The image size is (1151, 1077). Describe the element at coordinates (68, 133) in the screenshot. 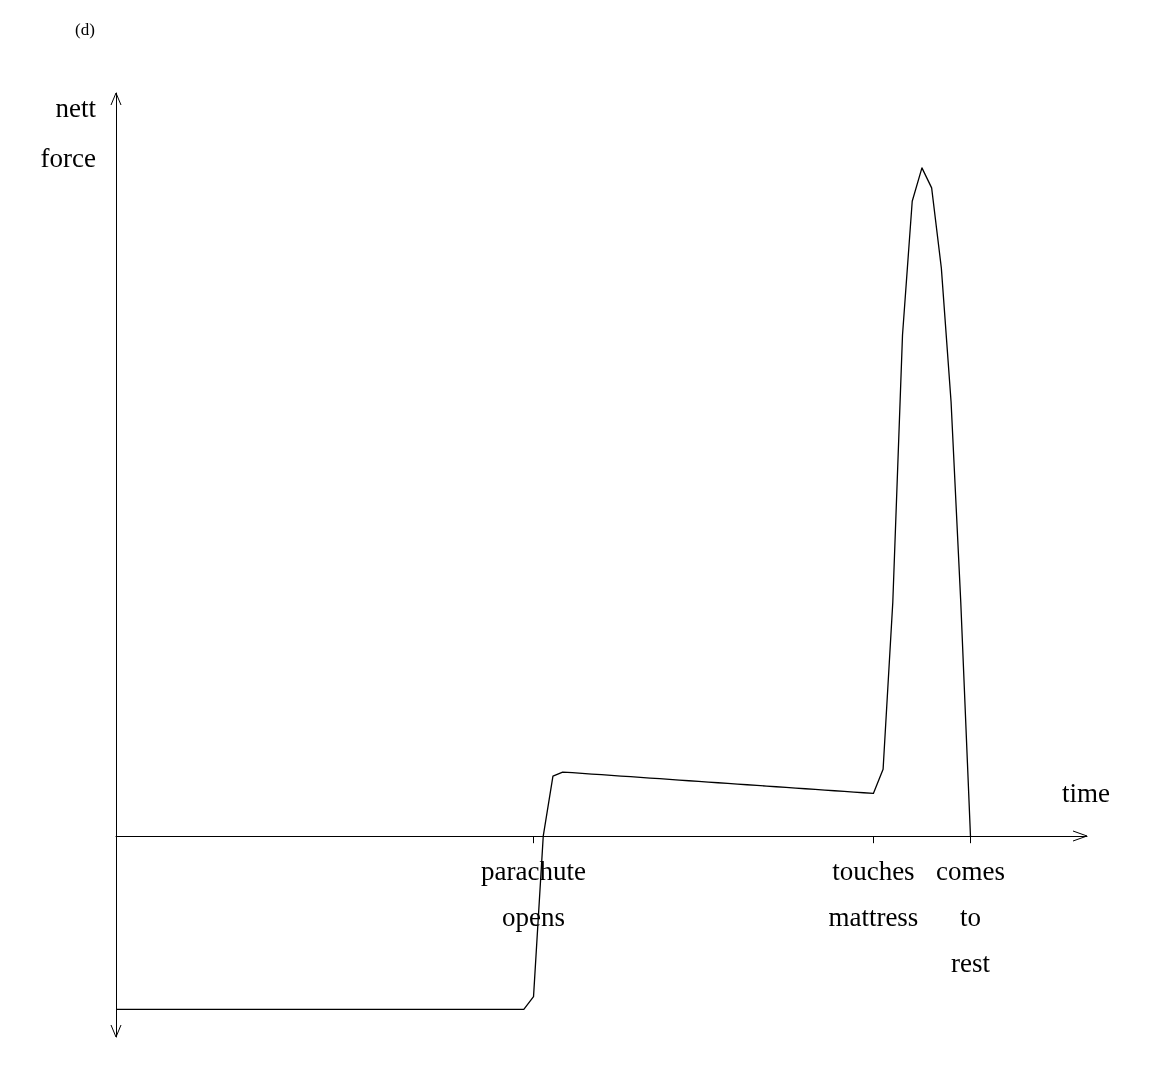

I see `y-axis-title: nett force` at that location.